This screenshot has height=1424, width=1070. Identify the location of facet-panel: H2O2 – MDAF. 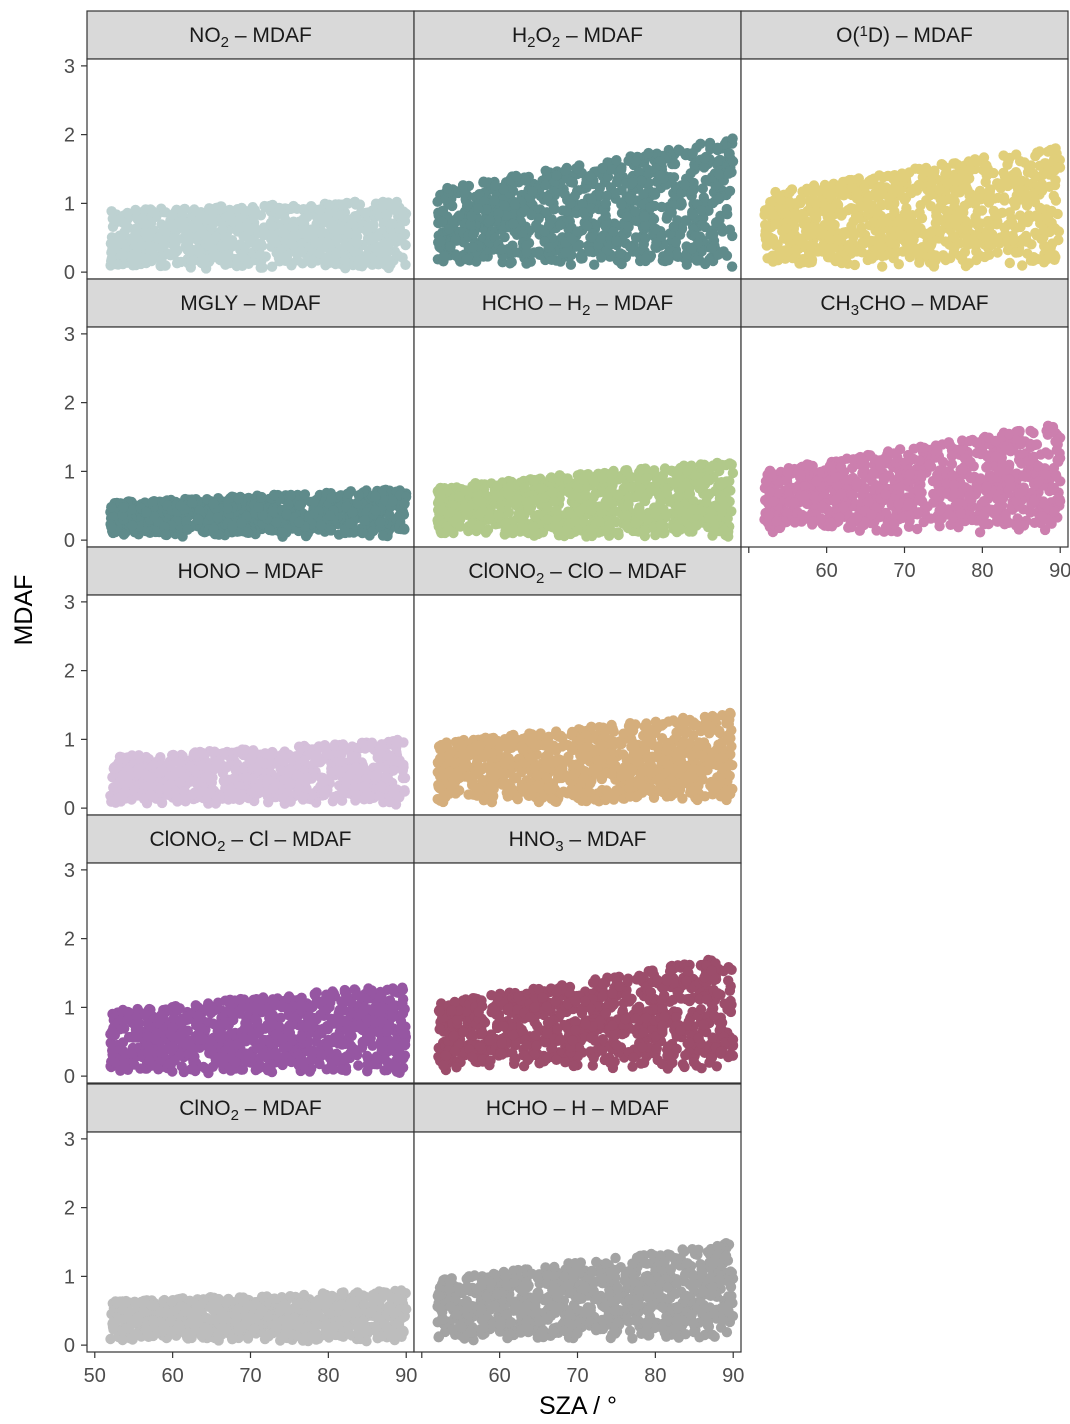
(577, 145).